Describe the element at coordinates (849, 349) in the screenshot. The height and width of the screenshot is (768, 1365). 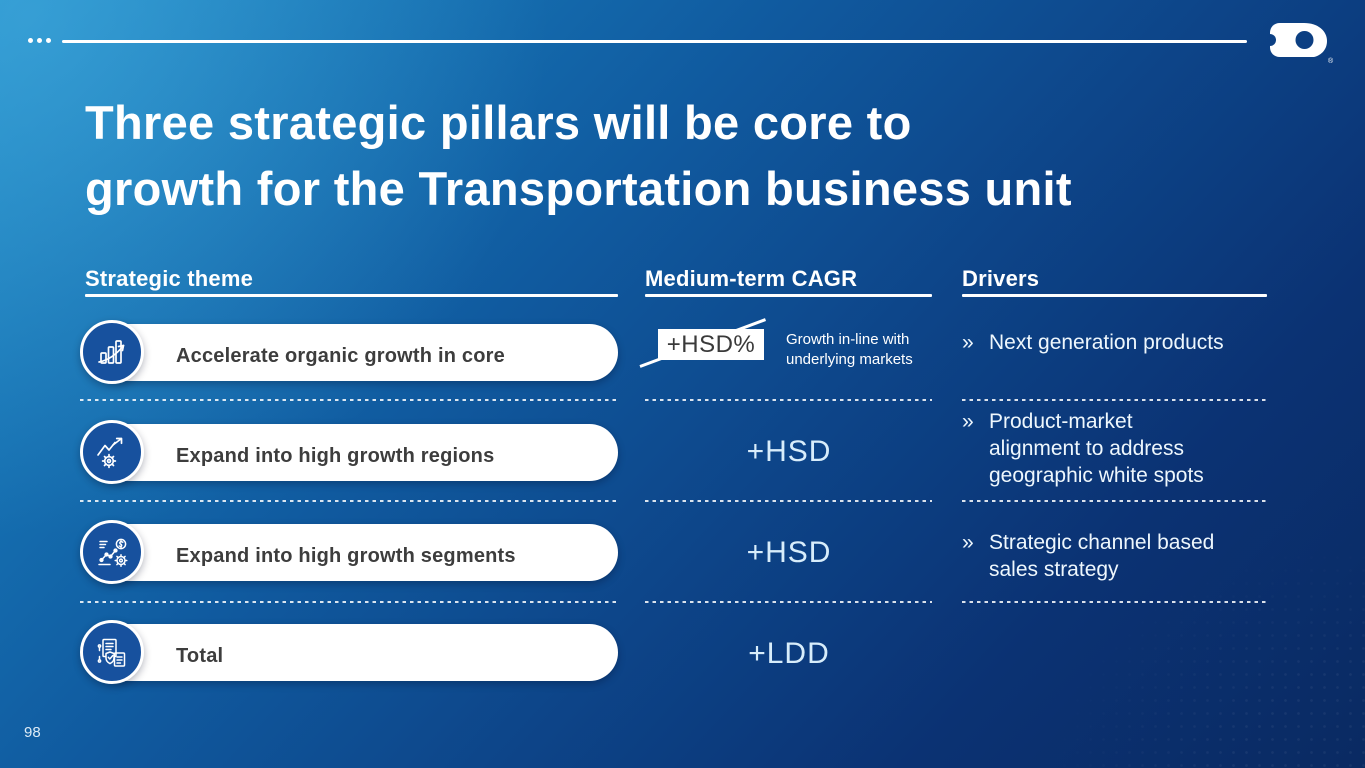
I see `cagr-note: Growth in-line with underlying markets` at that location.